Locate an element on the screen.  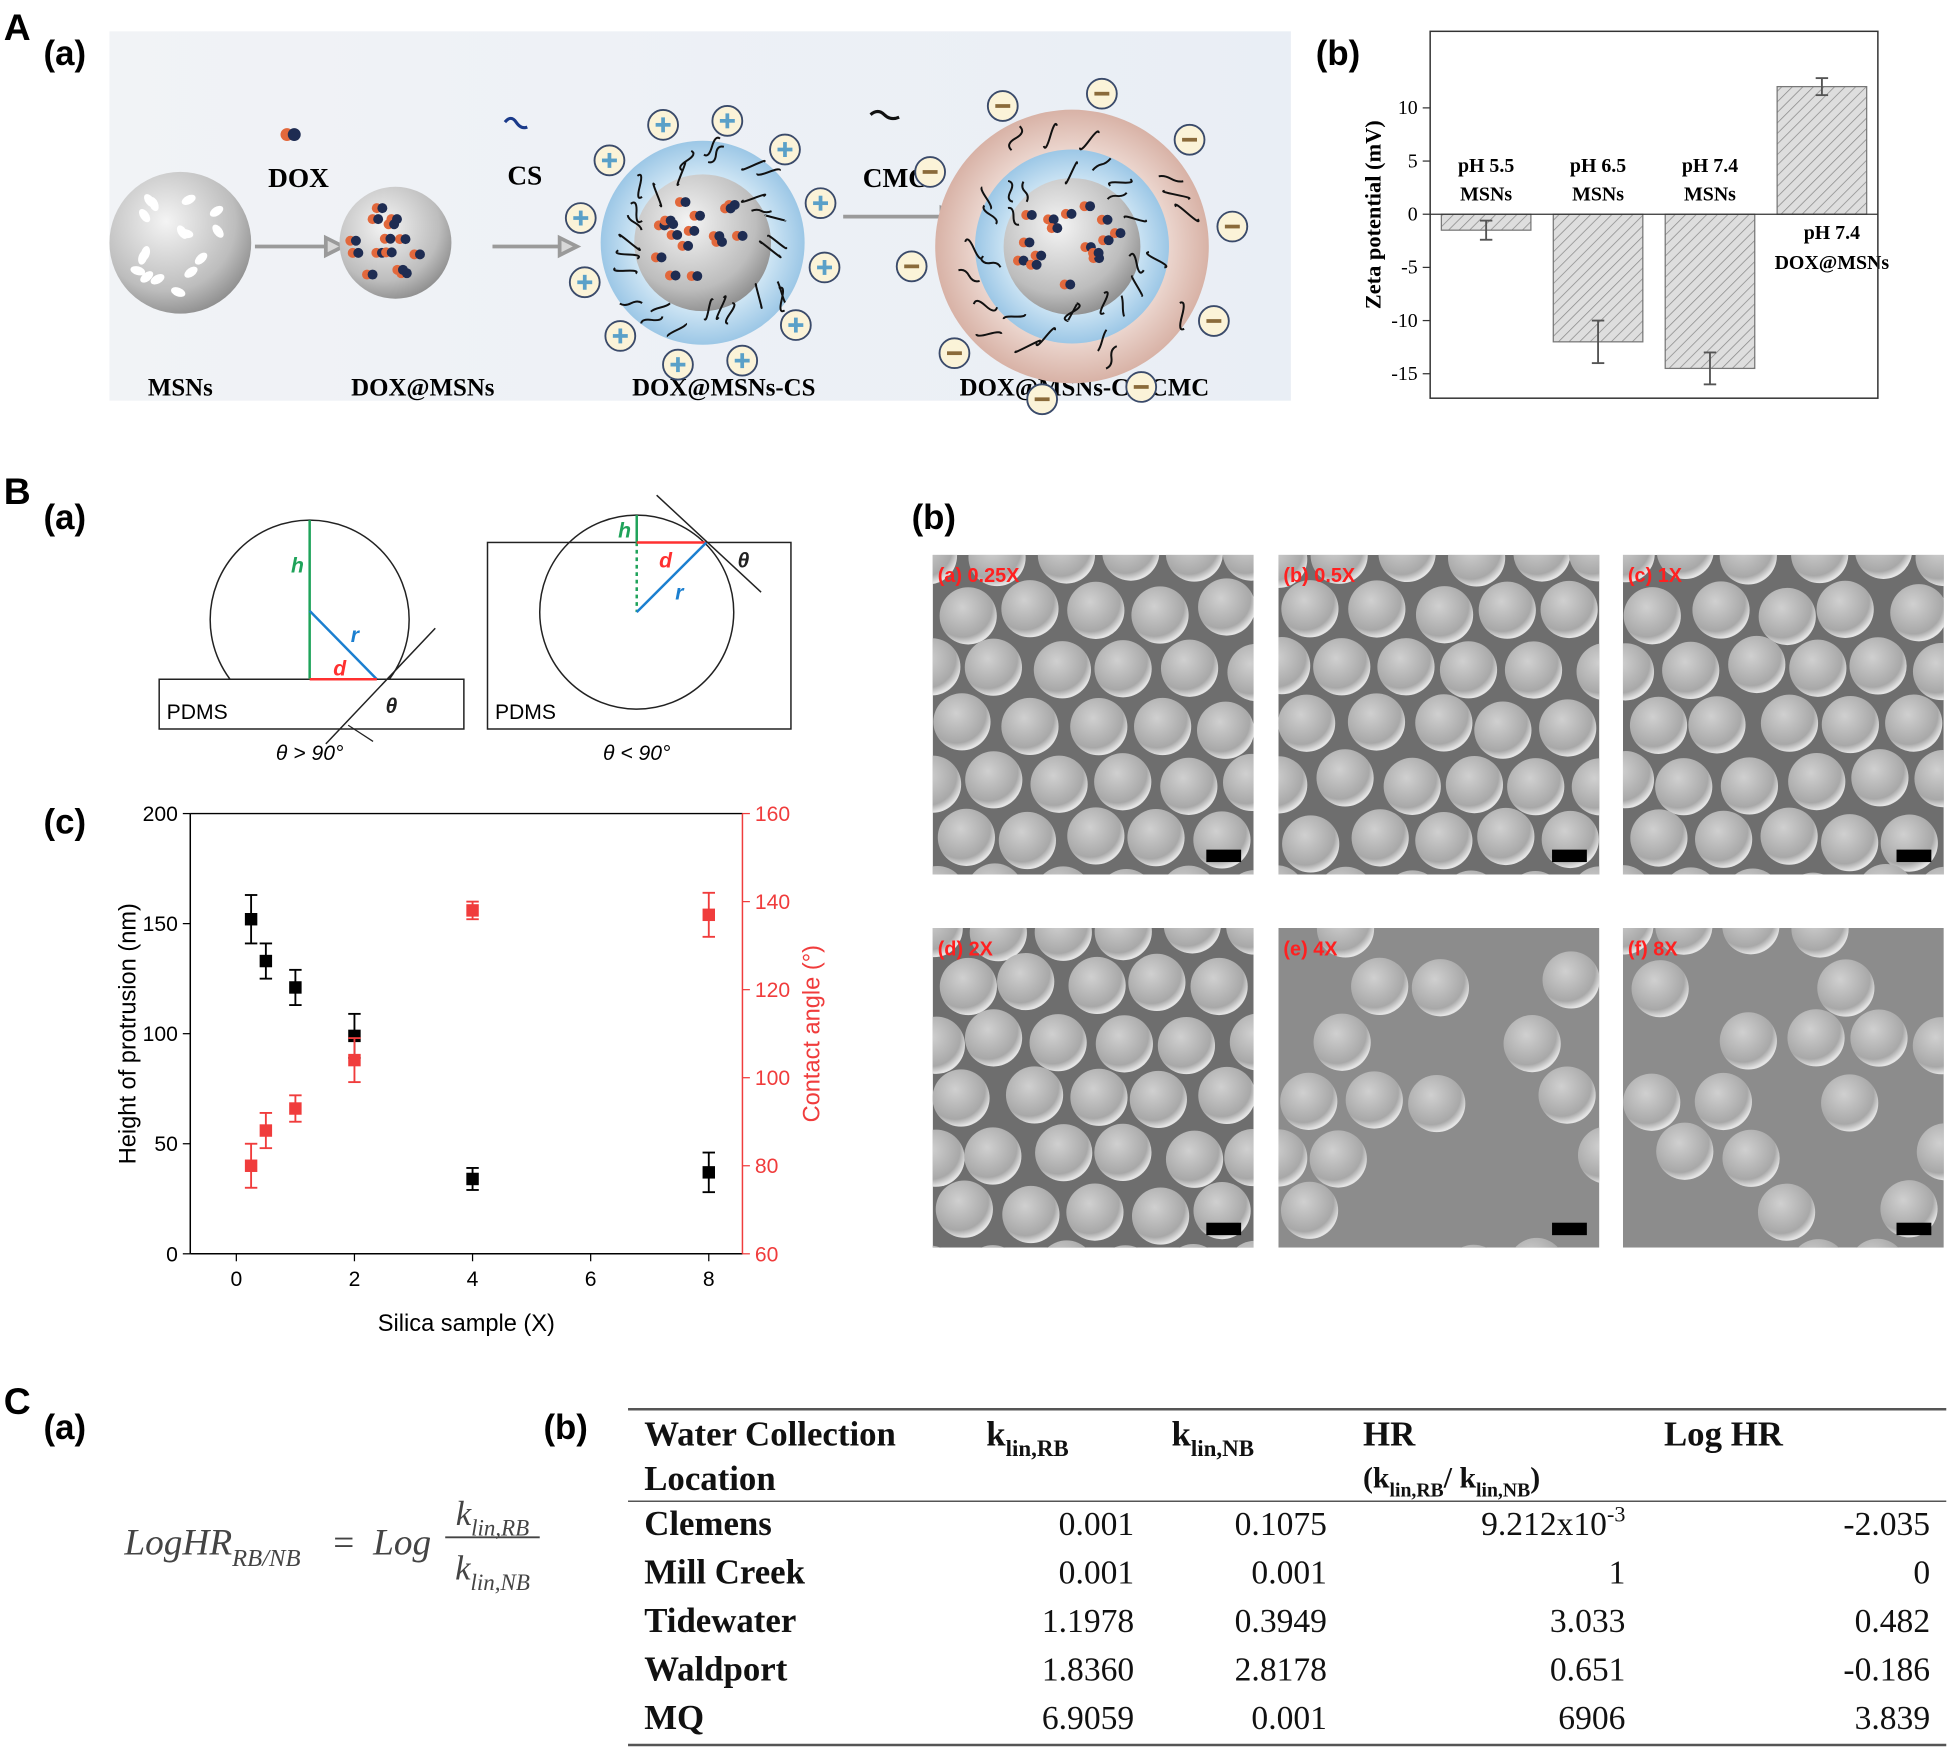
geometry-label: d is located at coordinates (340, 669).